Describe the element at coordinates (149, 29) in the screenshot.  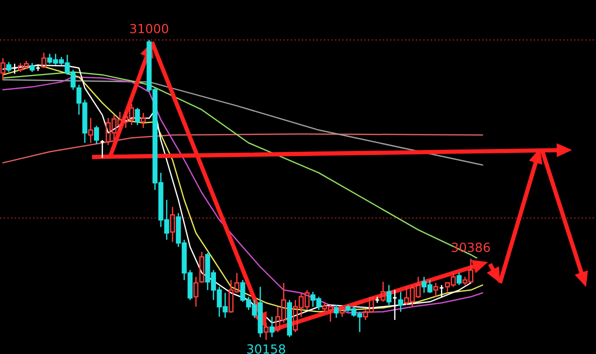
I see `annotation: 31000` at that location.